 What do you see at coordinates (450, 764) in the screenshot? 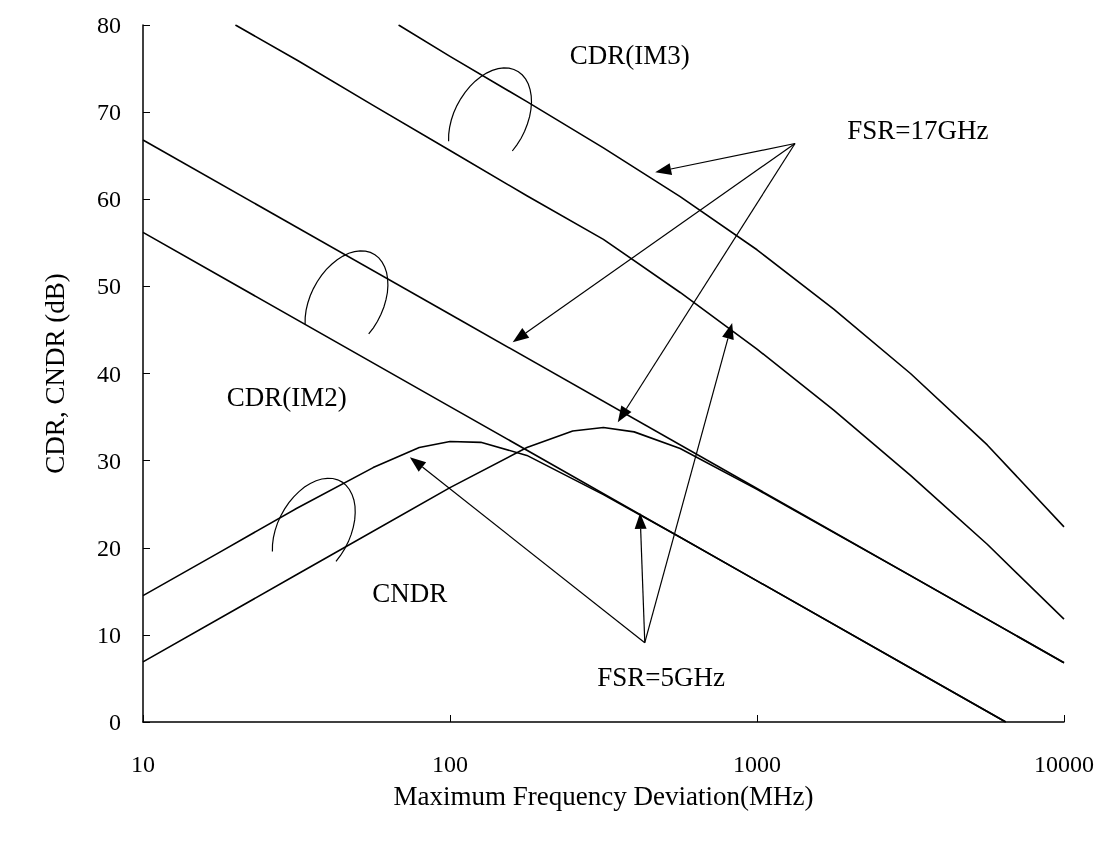
I see `x-tick-label: 100` at bounding box center [450, 764].